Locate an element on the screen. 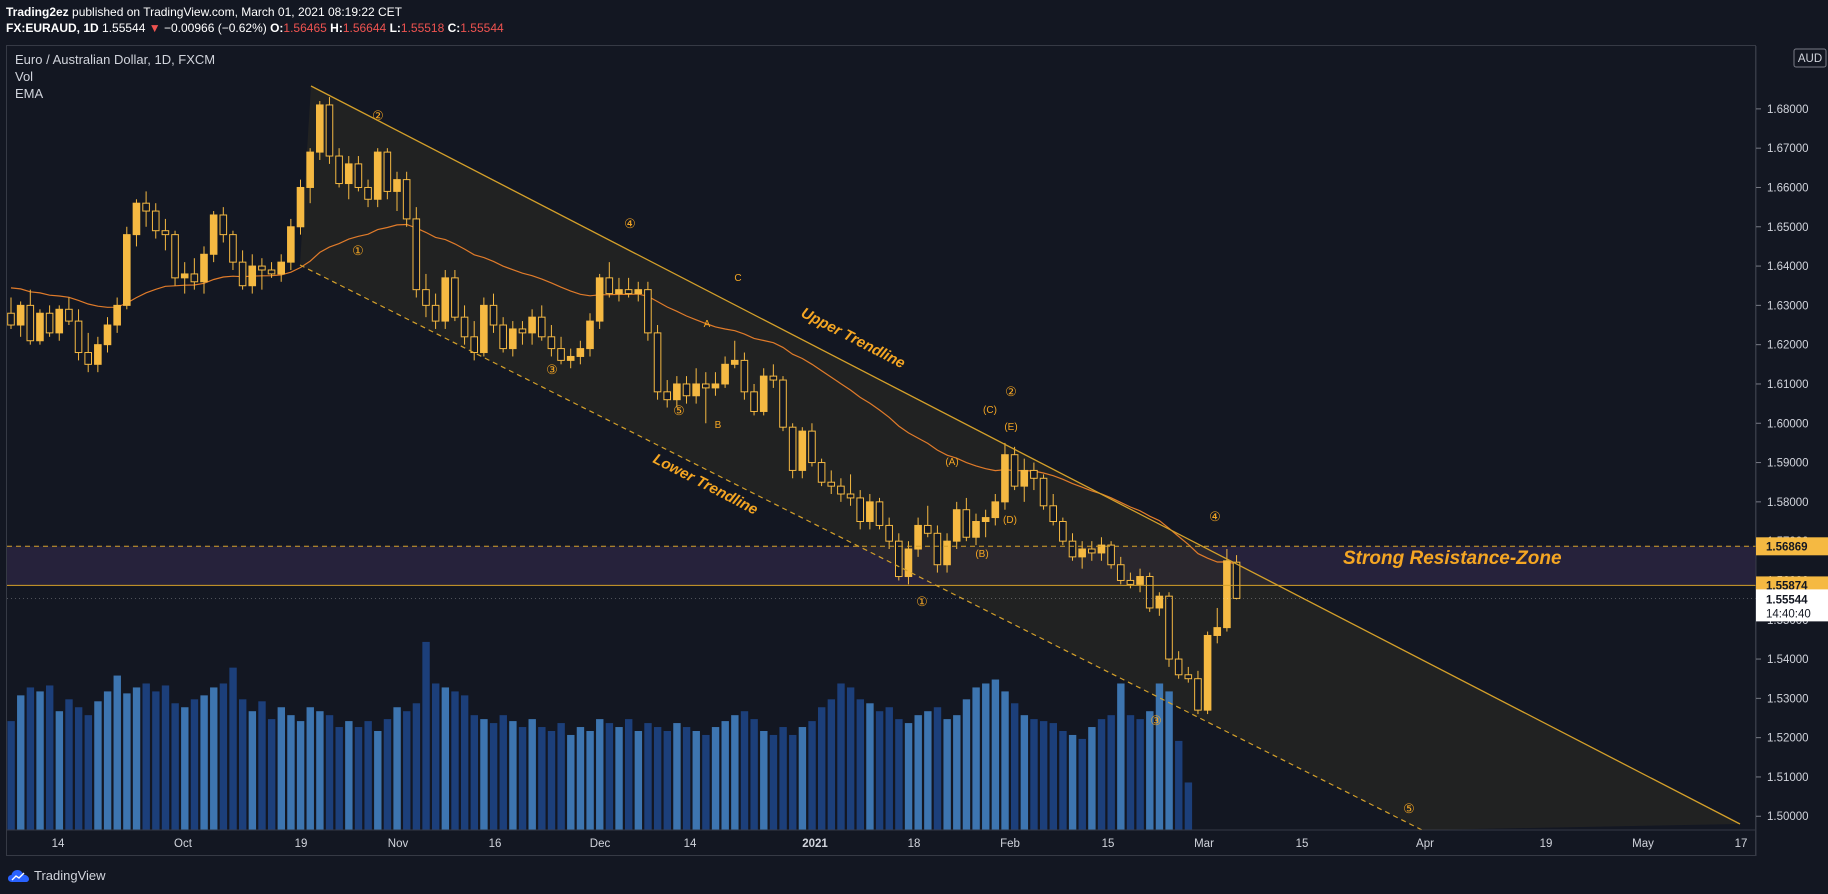 Image resolution: width=1828 pixels, height=894 pixels. publisher-name: Trading2ez is located at coordinates (37, 12).